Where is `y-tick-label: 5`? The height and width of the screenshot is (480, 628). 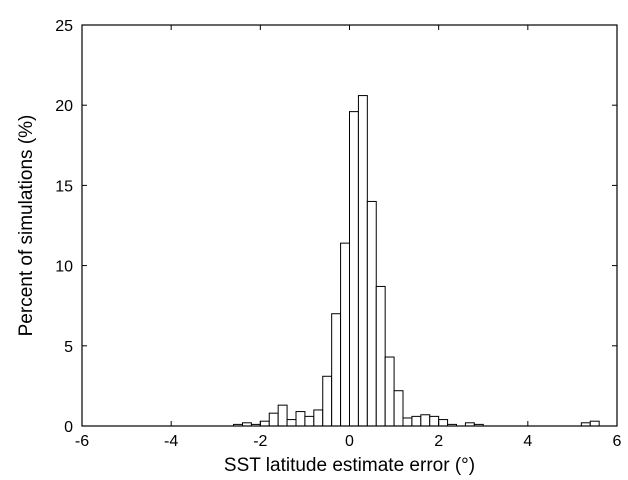 y-tick-label: 5 is located at coordinates (68, 347).